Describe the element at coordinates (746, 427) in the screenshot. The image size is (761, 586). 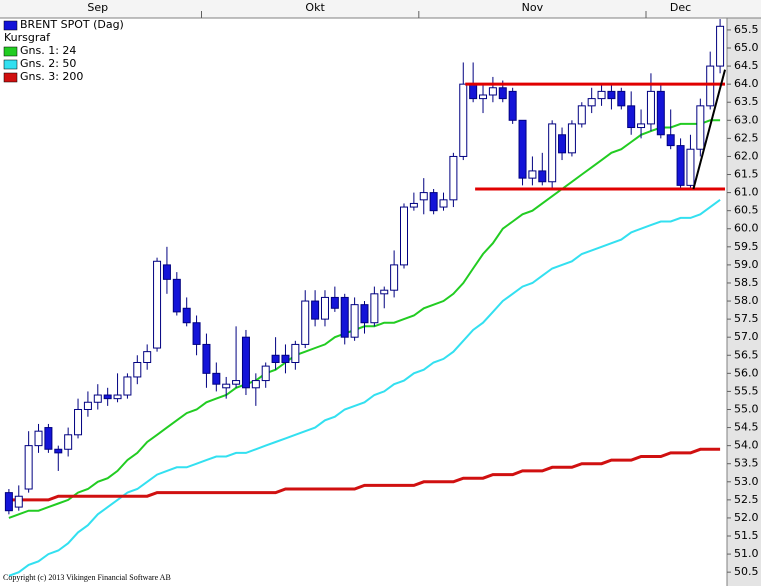
I see `y-tick-label: 54.5` at that location.